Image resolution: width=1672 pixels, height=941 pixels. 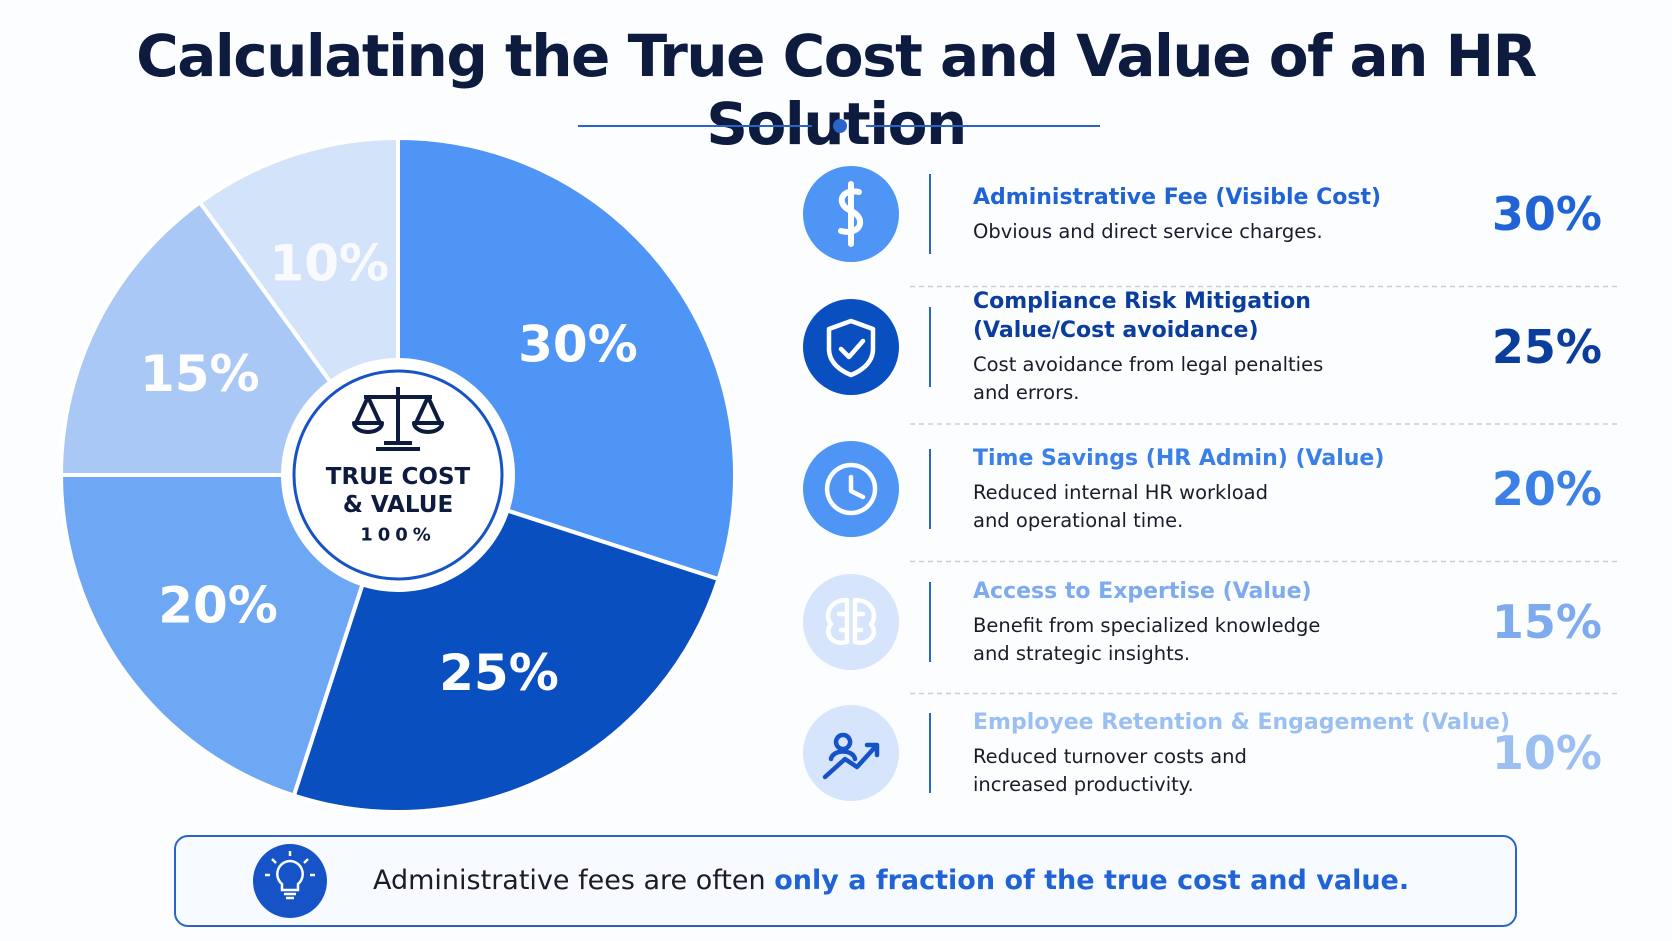 I want to click on scale-icon, so click(x=398, y=419).